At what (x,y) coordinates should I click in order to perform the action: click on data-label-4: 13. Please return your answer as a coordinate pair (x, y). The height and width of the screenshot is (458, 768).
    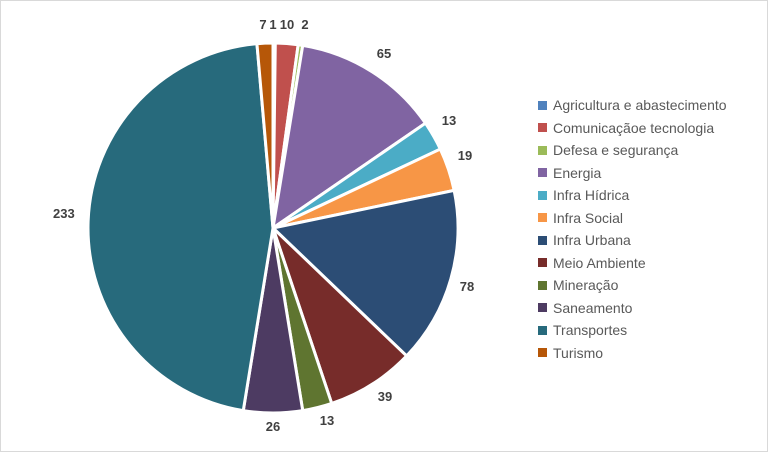
    Looking at the image, I should click on (449, 120).